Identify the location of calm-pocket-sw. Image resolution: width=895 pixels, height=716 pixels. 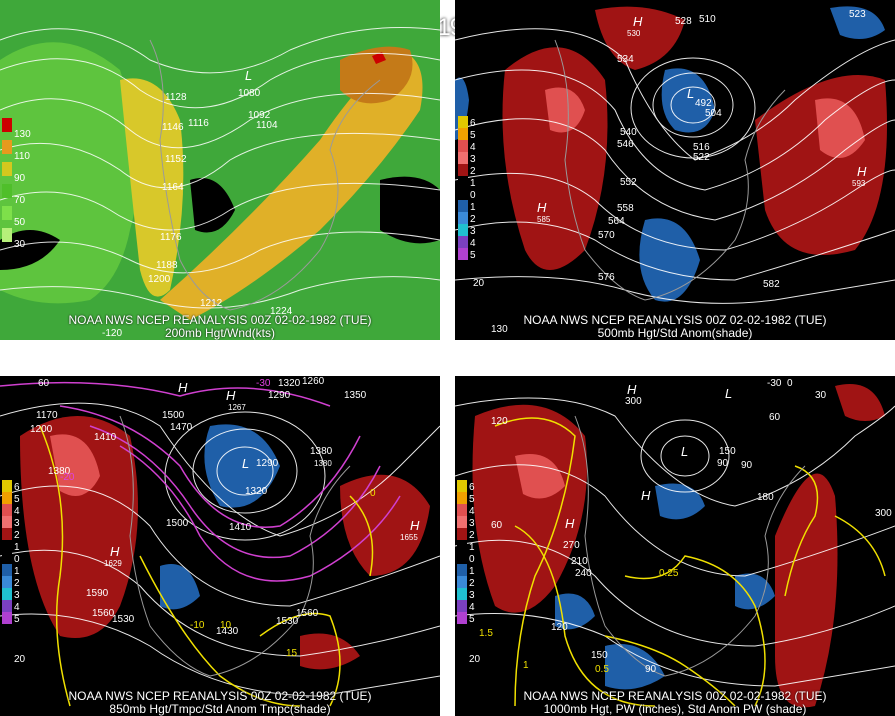
(30, 250).